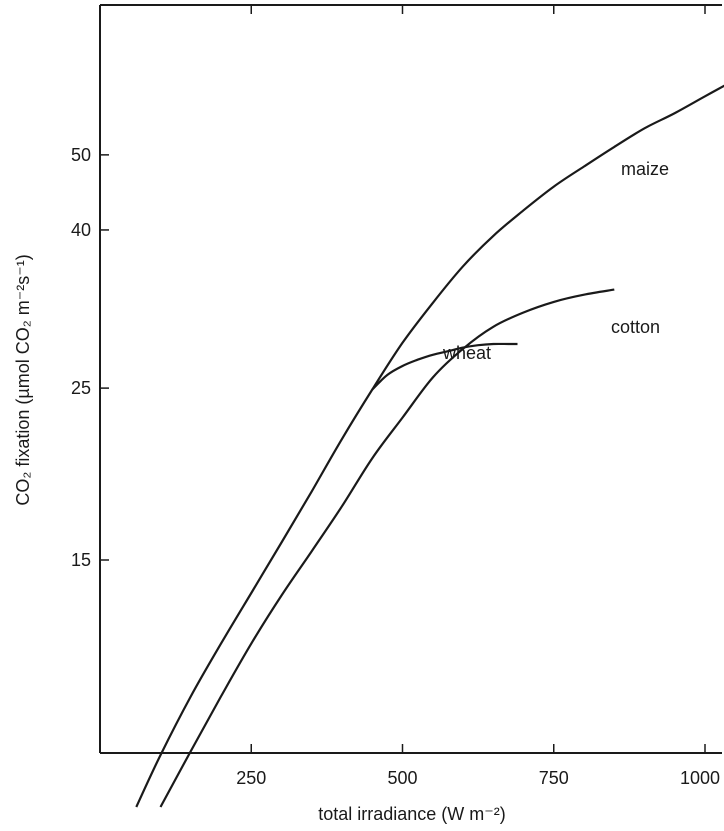  Describe the element at coordinates (81, 155) in the screenshot. I see `y-tick-label: 50` at that location.